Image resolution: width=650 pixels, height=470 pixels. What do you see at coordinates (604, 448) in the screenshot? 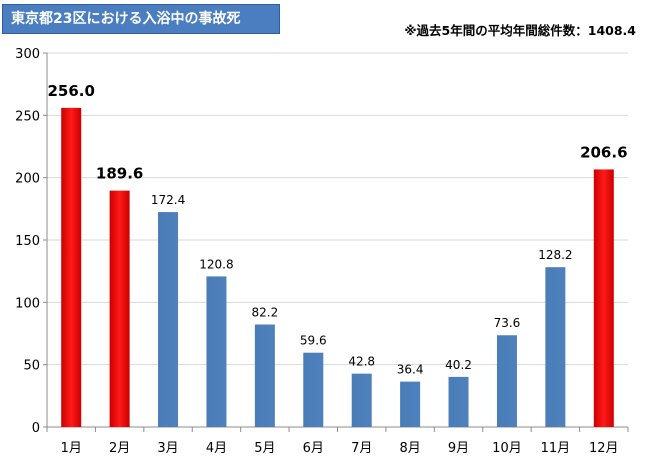
I see `x-tick-label: 12月` at bounding box center [604, 448].